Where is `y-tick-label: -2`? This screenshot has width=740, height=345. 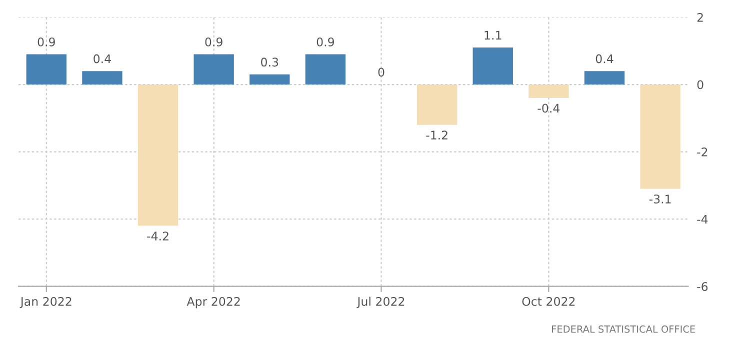
y-tick-label: -2 is located at coordinates (702, 152).